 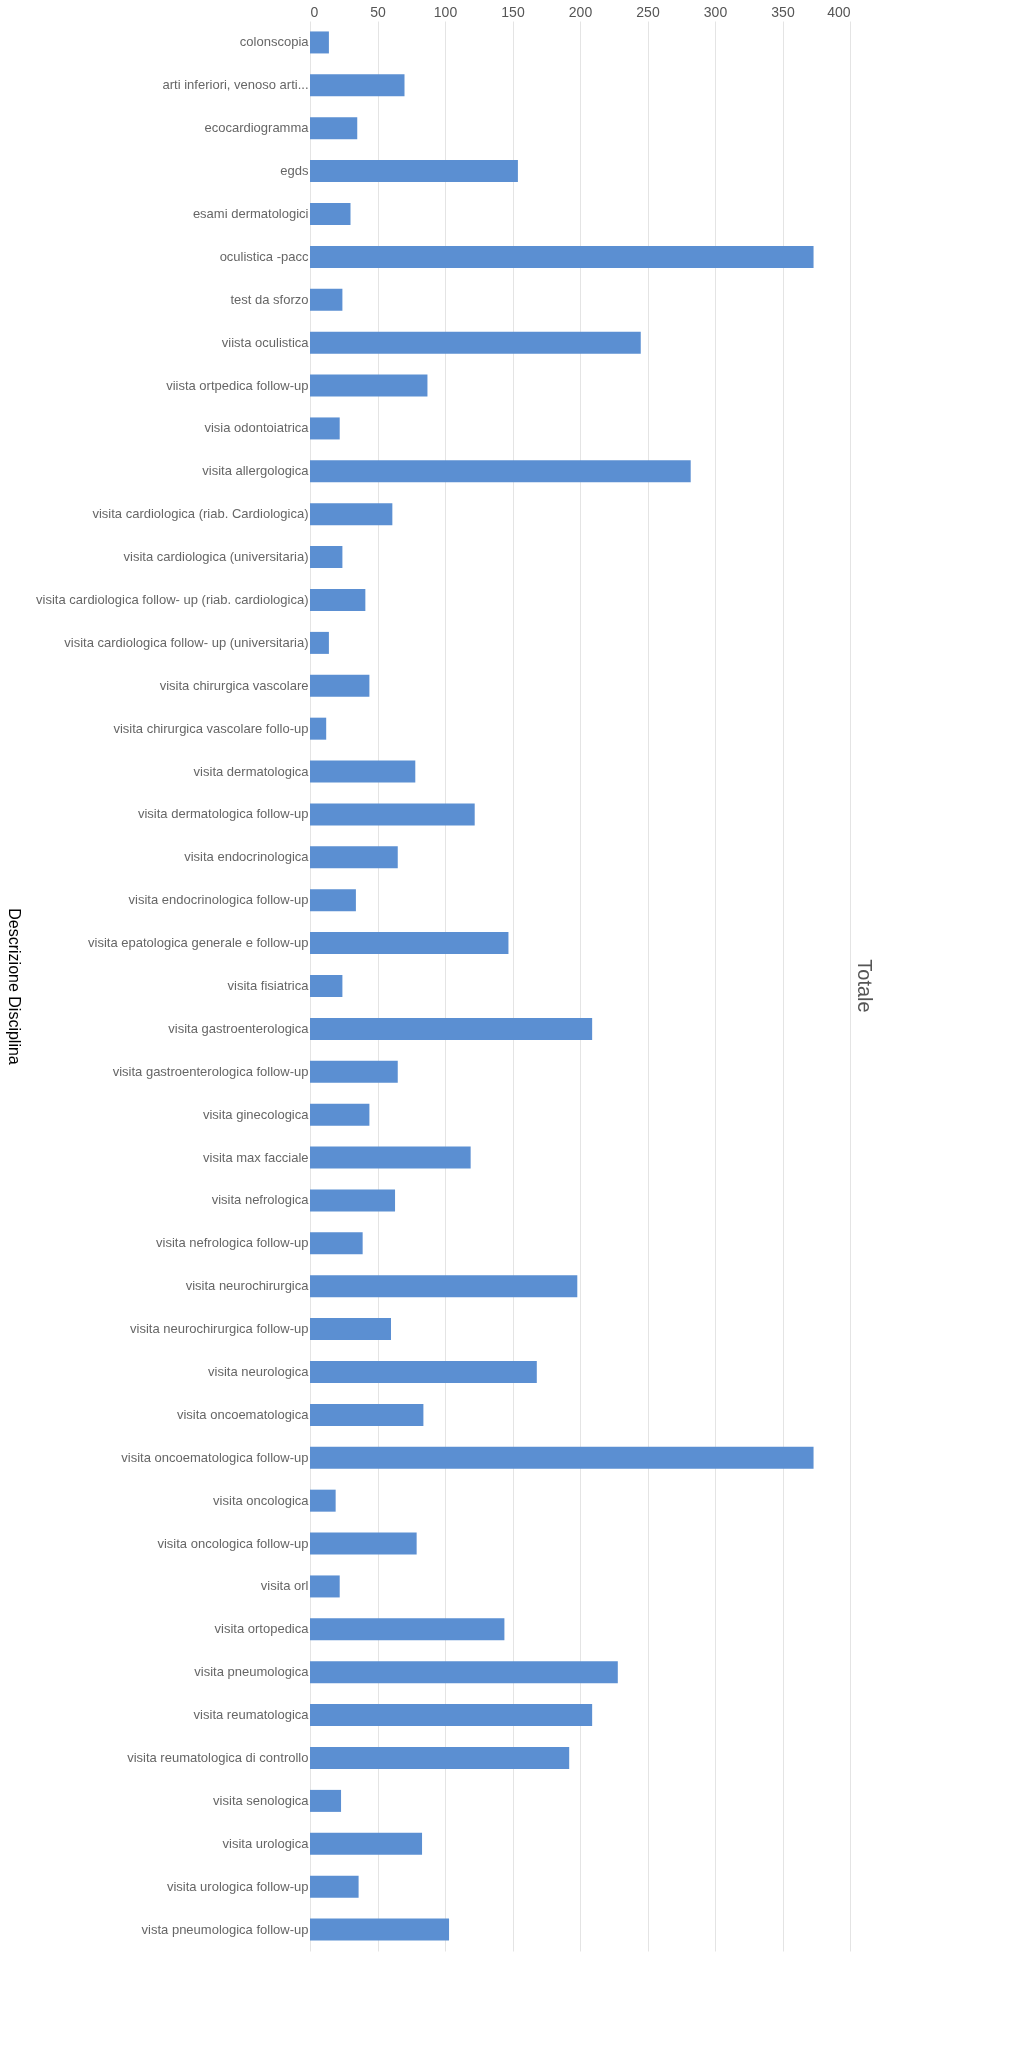 I want to click on y-tick-label: visita cardiologica follow- up (riab. cardiologica), so click(x=172, y=599).